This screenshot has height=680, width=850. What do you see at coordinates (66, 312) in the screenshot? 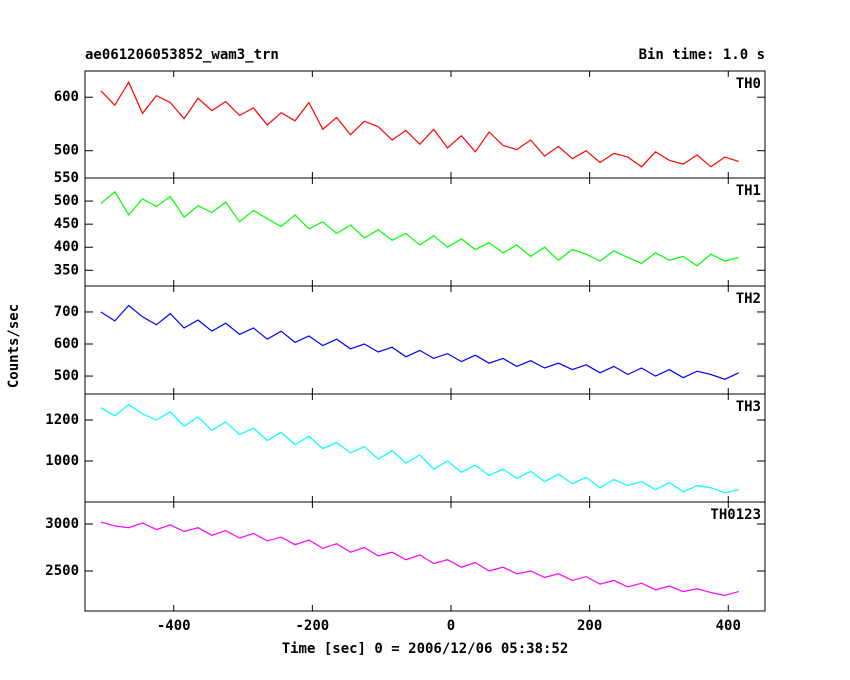
I see `y-tick-label: 700` at bounding box center [66, 312].